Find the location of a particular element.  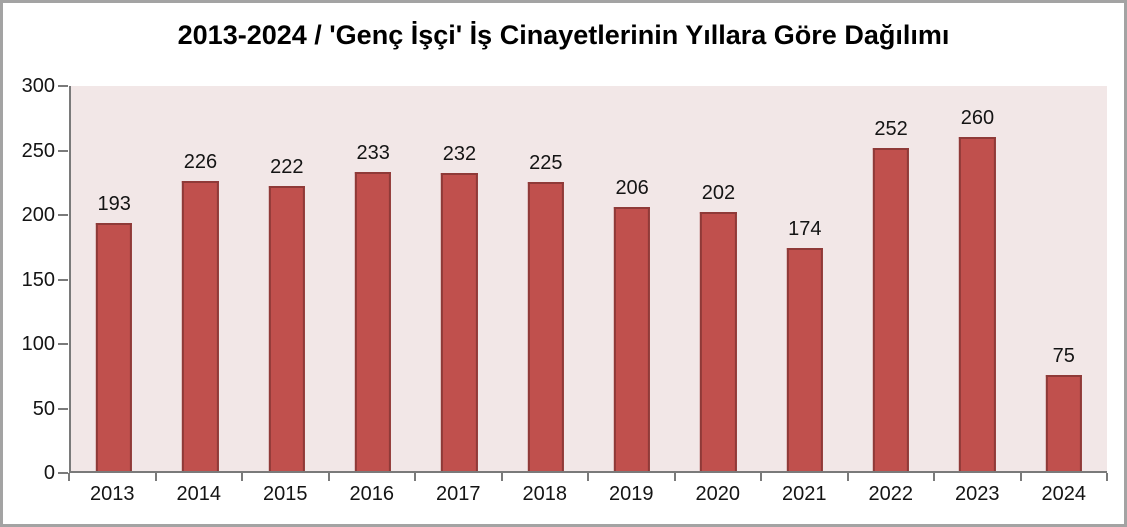

bar-value-label: 174 is located at coordinates (805, 228).